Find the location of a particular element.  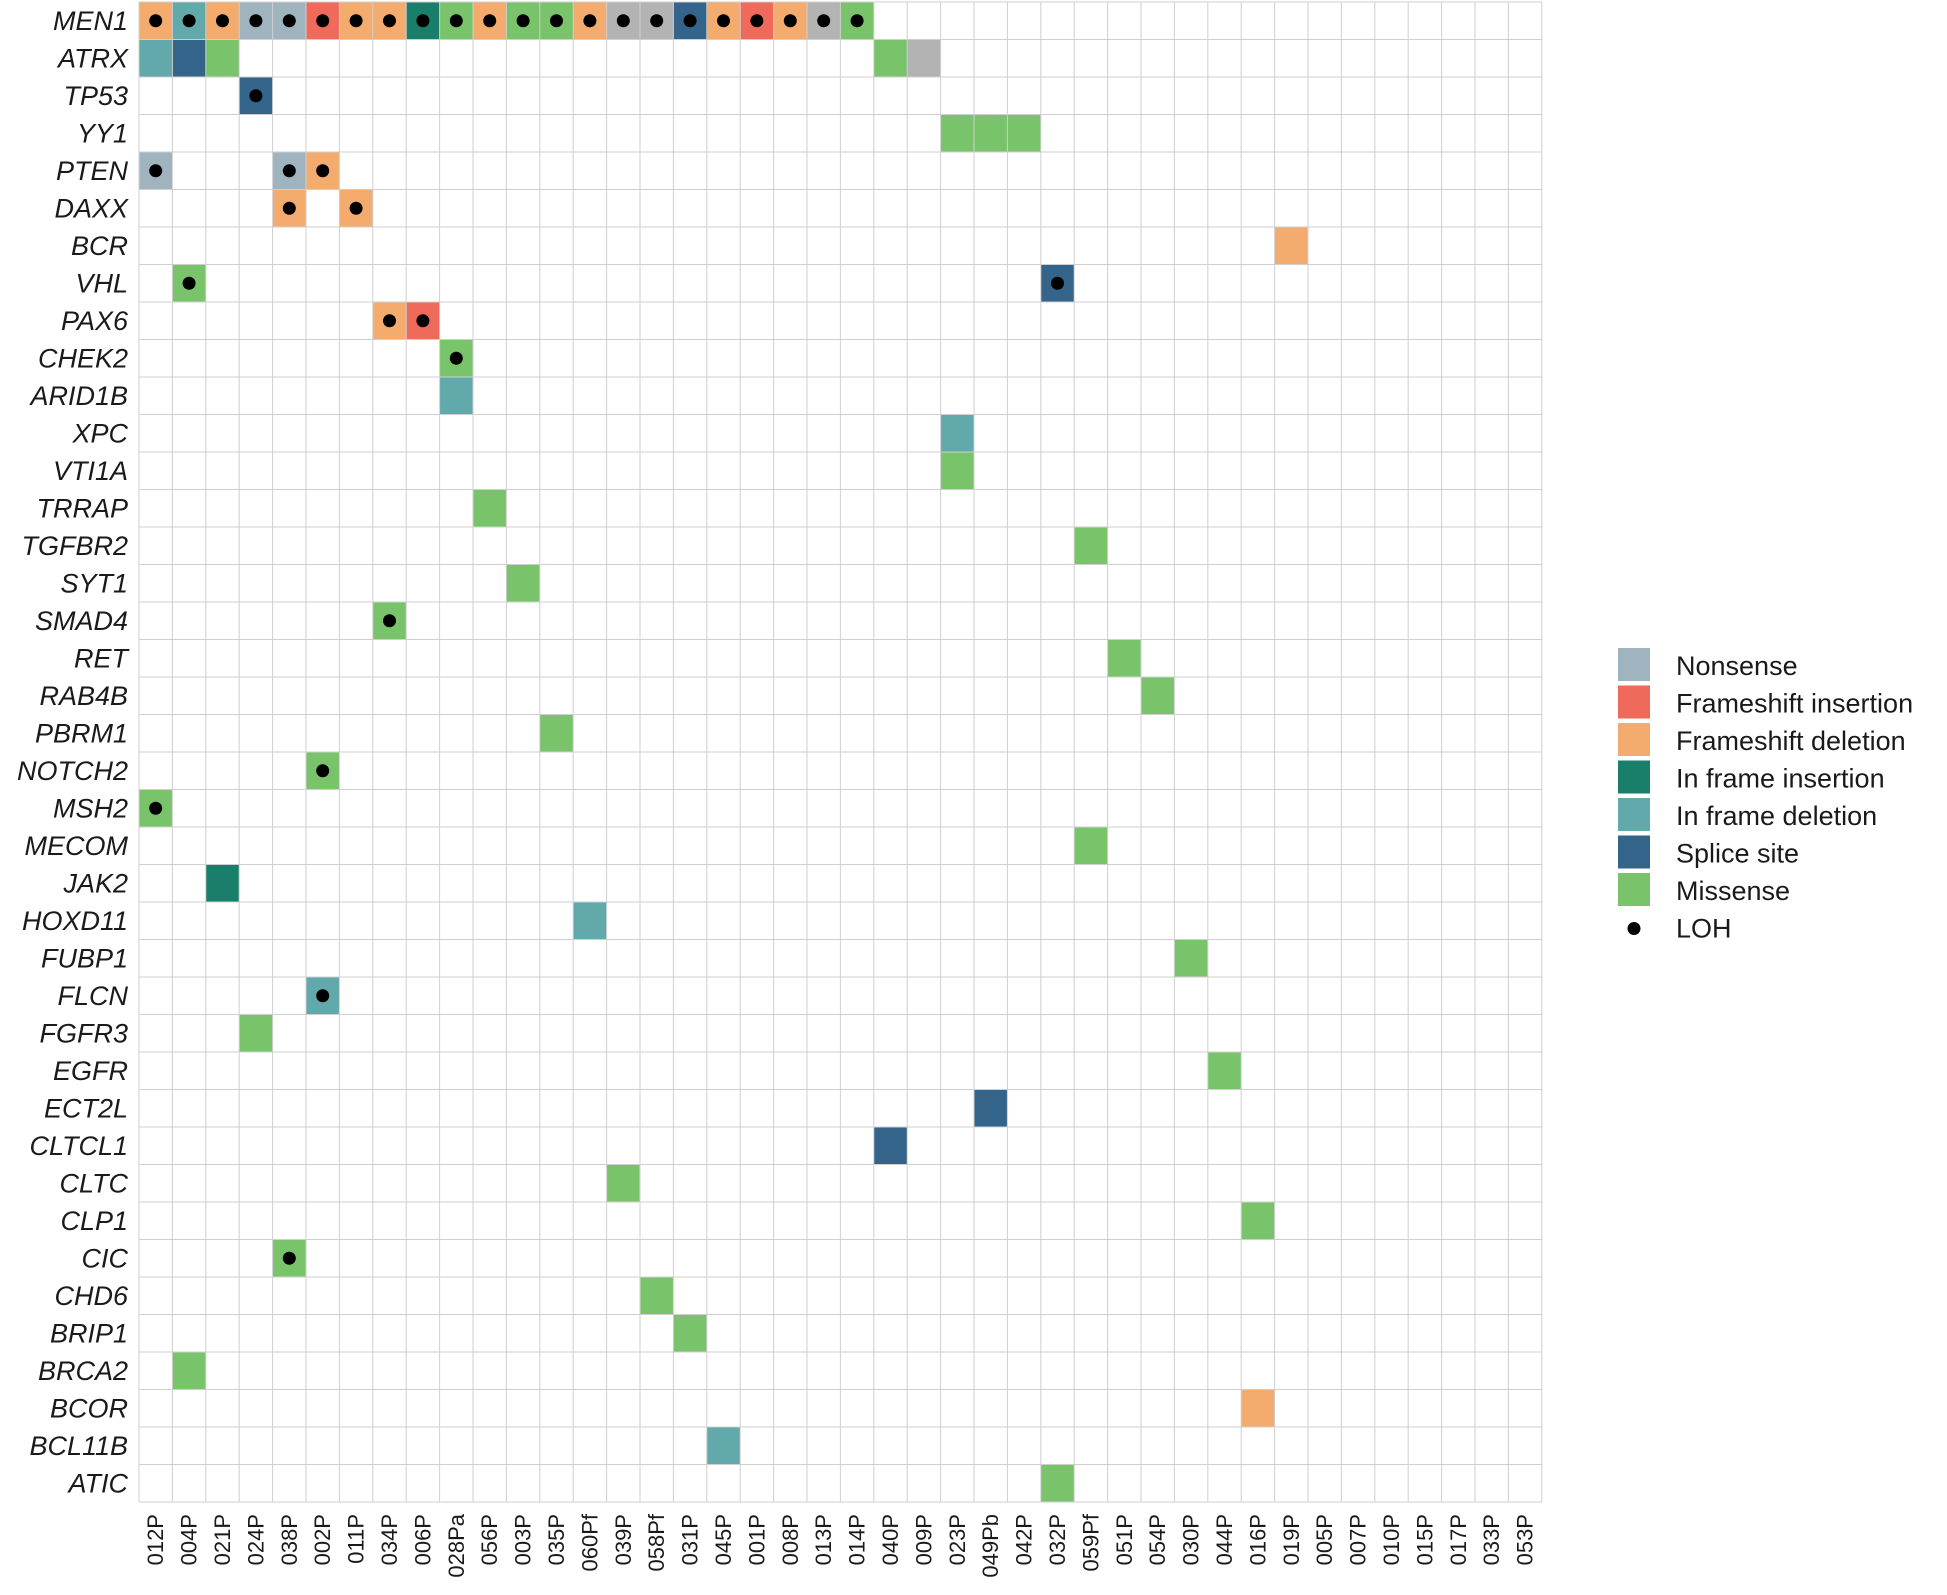

loh-dot-MEN1-008P is located at coordinates (790, 21).